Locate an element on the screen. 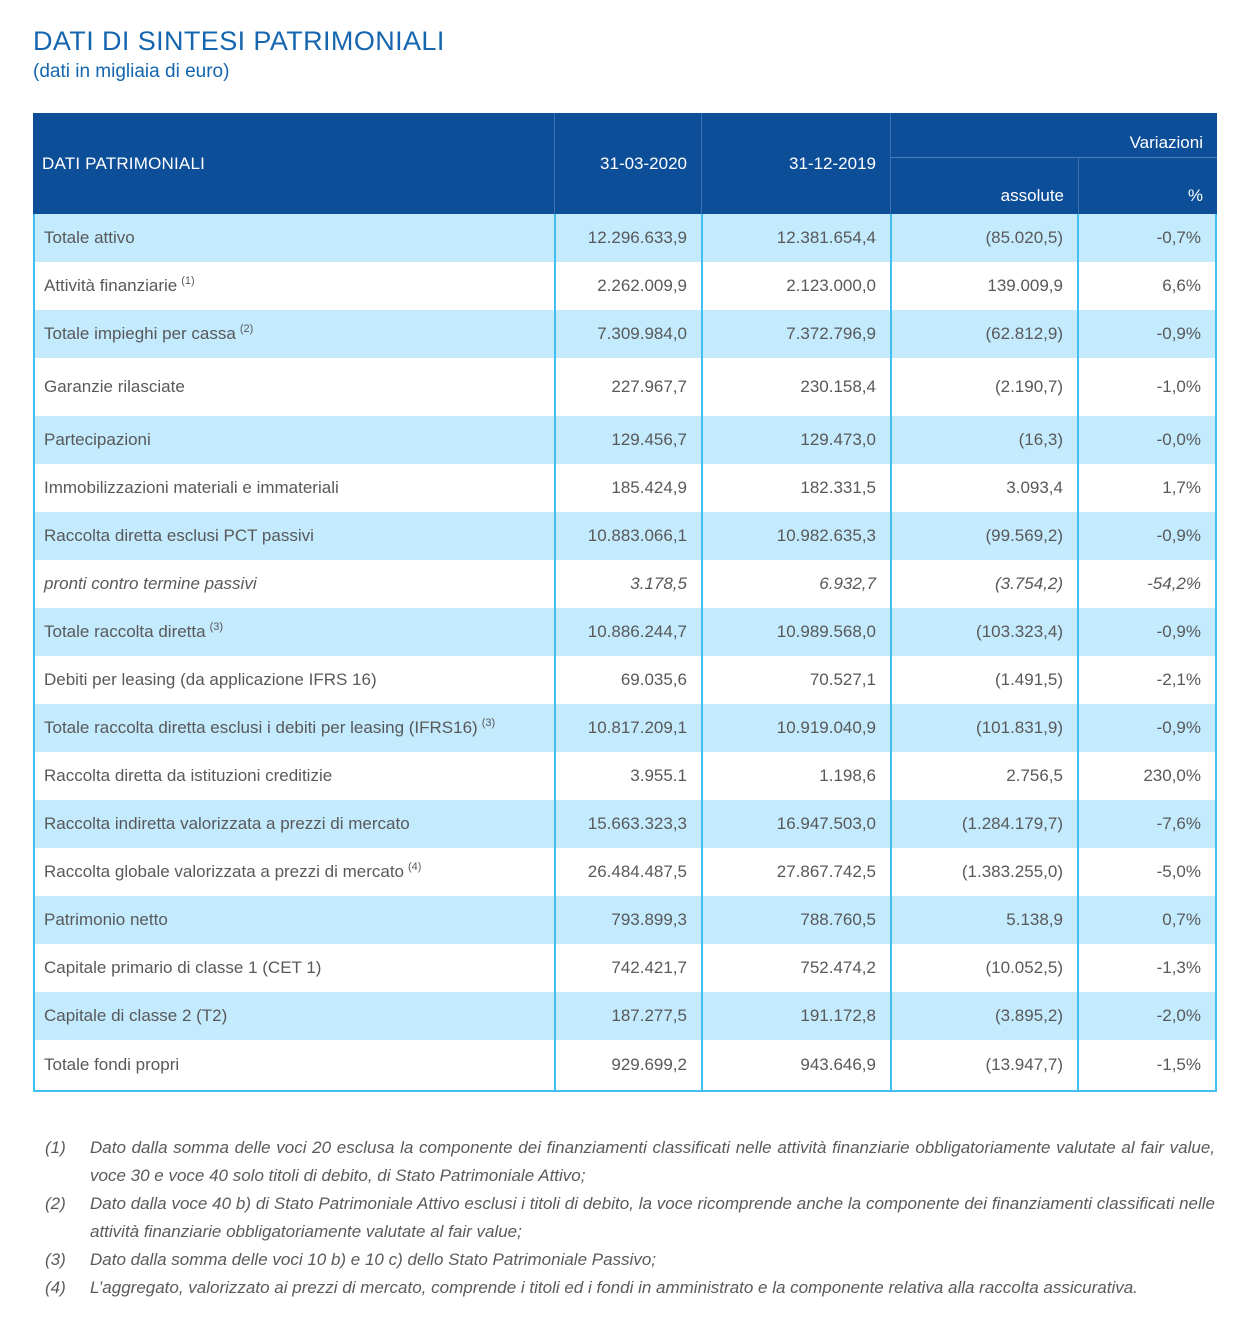  cell-value-31-12-2019: 6.932,7 is located at coordinates (795, 584).